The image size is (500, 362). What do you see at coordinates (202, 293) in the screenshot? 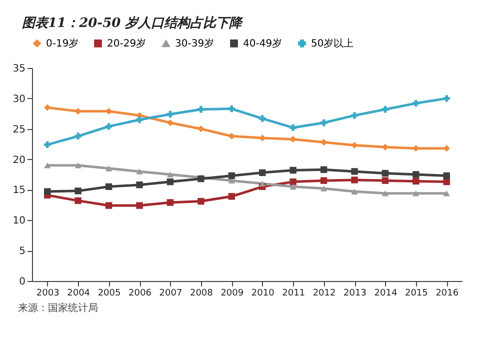
I see `x-tick-label: 2008` at bounding box center [202, 293].